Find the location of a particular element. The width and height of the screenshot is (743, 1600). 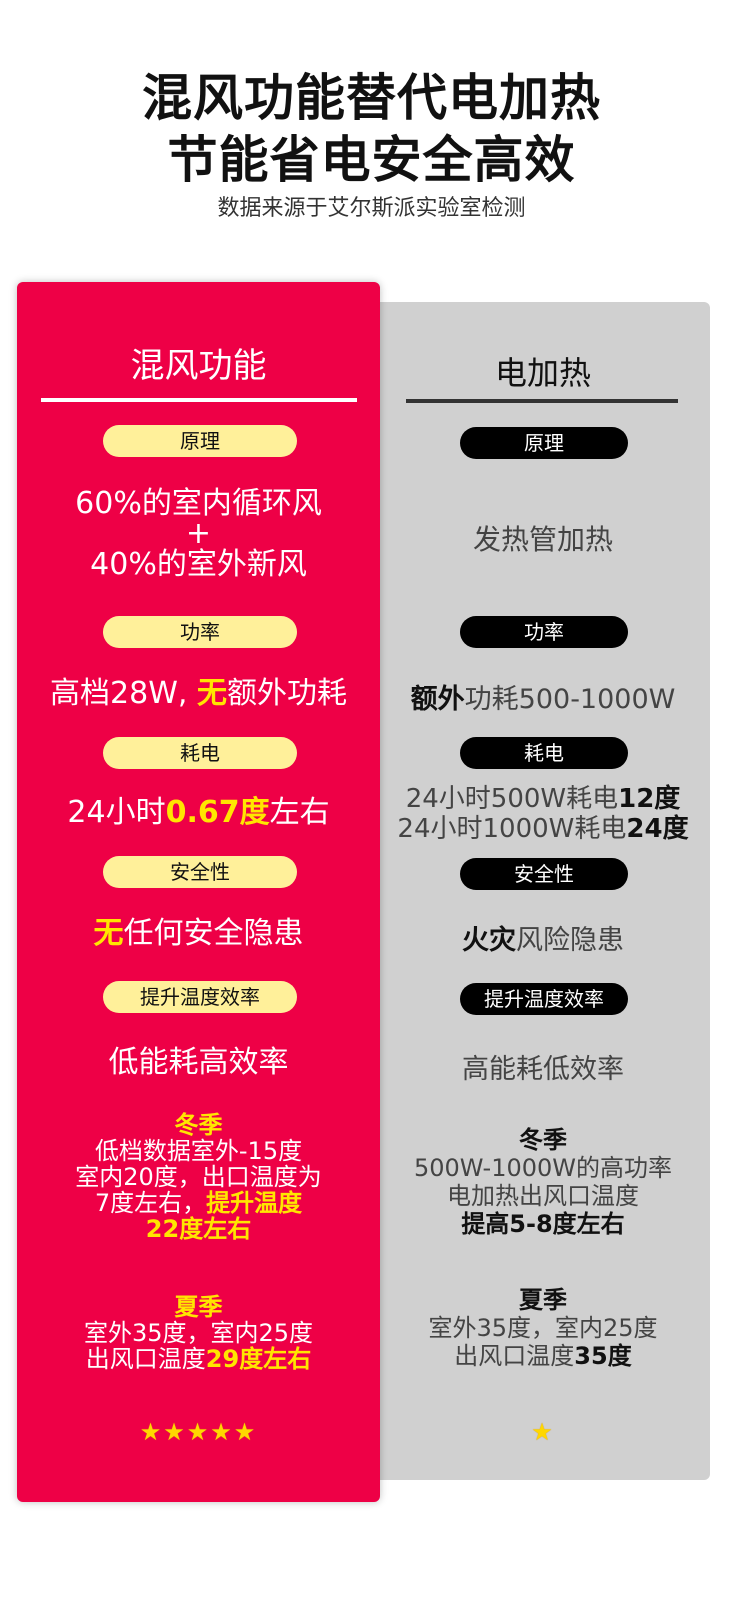

highlight: 35度 is located at coordinates (603, 1356).